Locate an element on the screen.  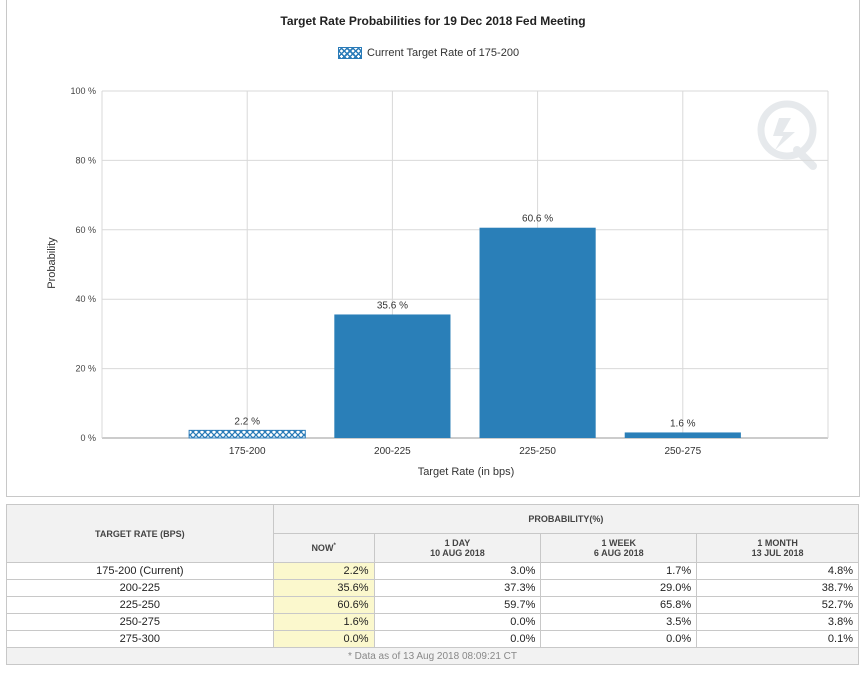
table-row: 175-200 (Current) 2.2% 3.0% 1.7% 4.8% is located at coordinates (432, 571).